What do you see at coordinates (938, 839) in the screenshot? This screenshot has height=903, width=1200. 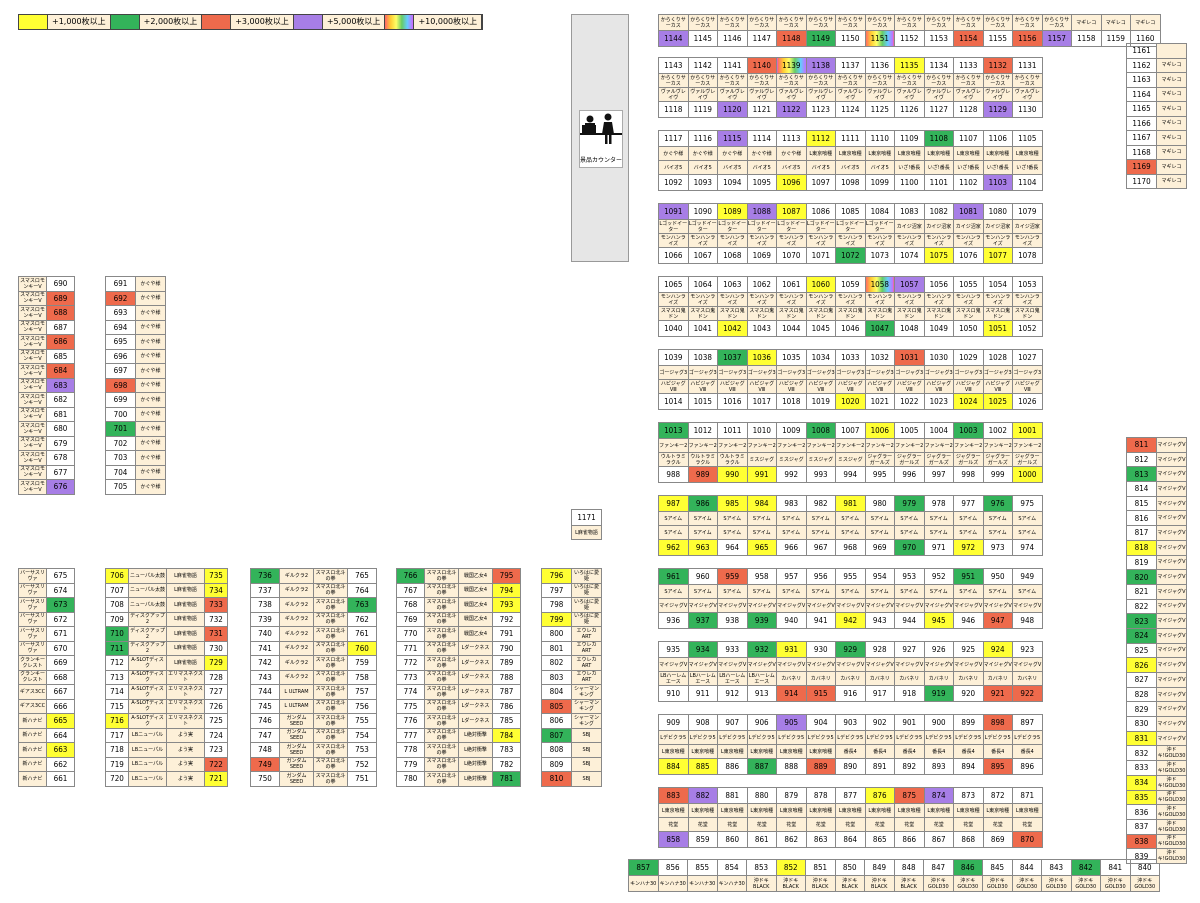 I see `machine-number: 867` at bounding box center [938, 839].